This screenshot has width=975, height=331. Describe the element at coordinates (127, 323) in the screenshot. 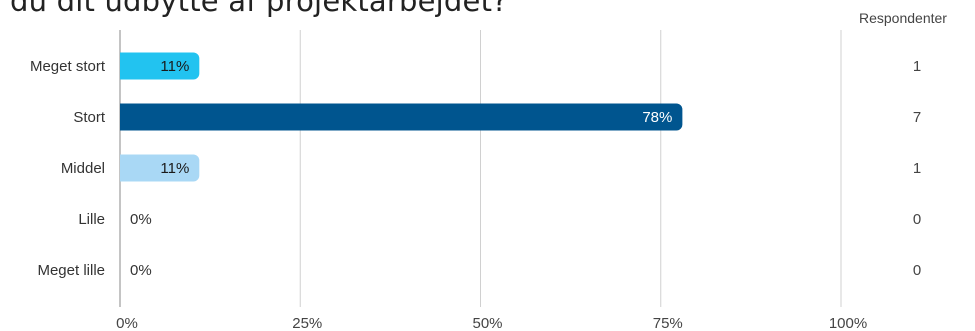

I see `x-tick-label: 0%` at that location.